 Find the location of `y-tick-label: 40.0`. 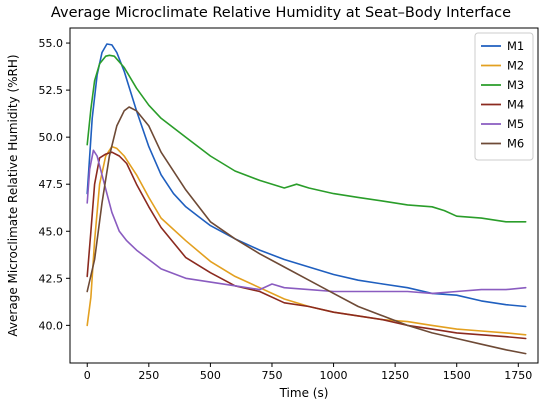

y-tick-label: 40.0 is located at coordinates (51, 325).